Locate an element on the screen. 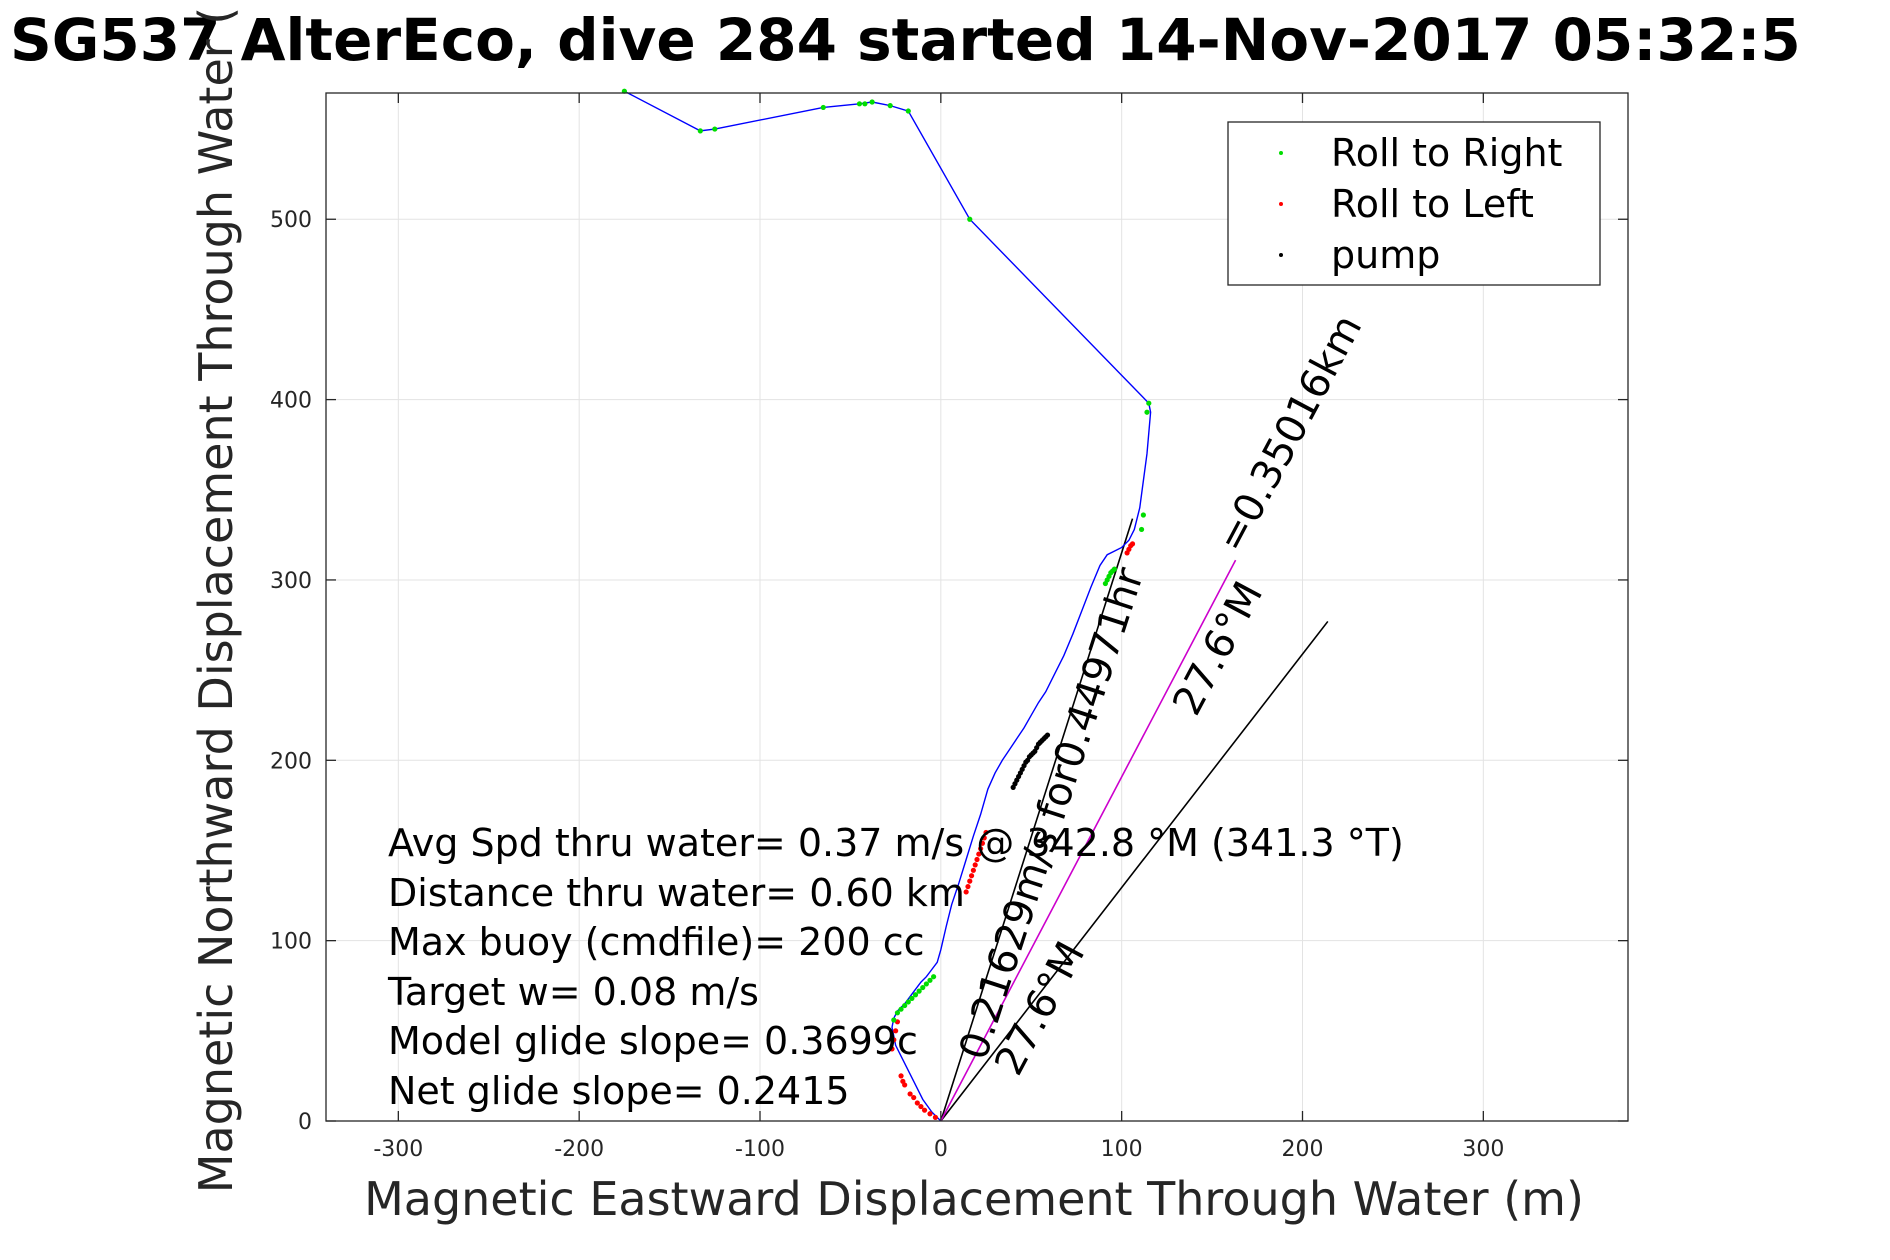 The height and width of the screenshot is (1260, 1890). legend: Roll to Right Roll to Left pump is located at coordinates (1414, 203).